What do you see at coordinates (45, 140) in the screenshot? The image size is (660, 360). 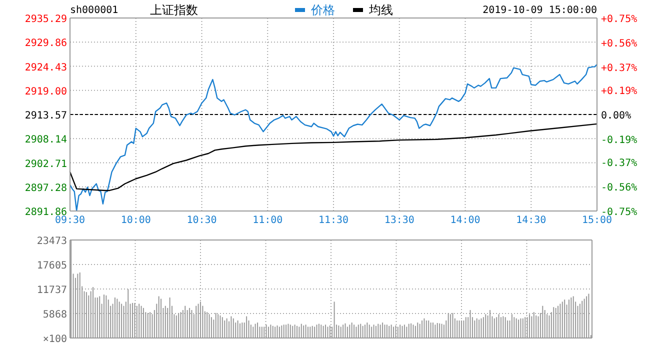 I see `y-tick-label: 2908.14` at bounding box center [45, 140].